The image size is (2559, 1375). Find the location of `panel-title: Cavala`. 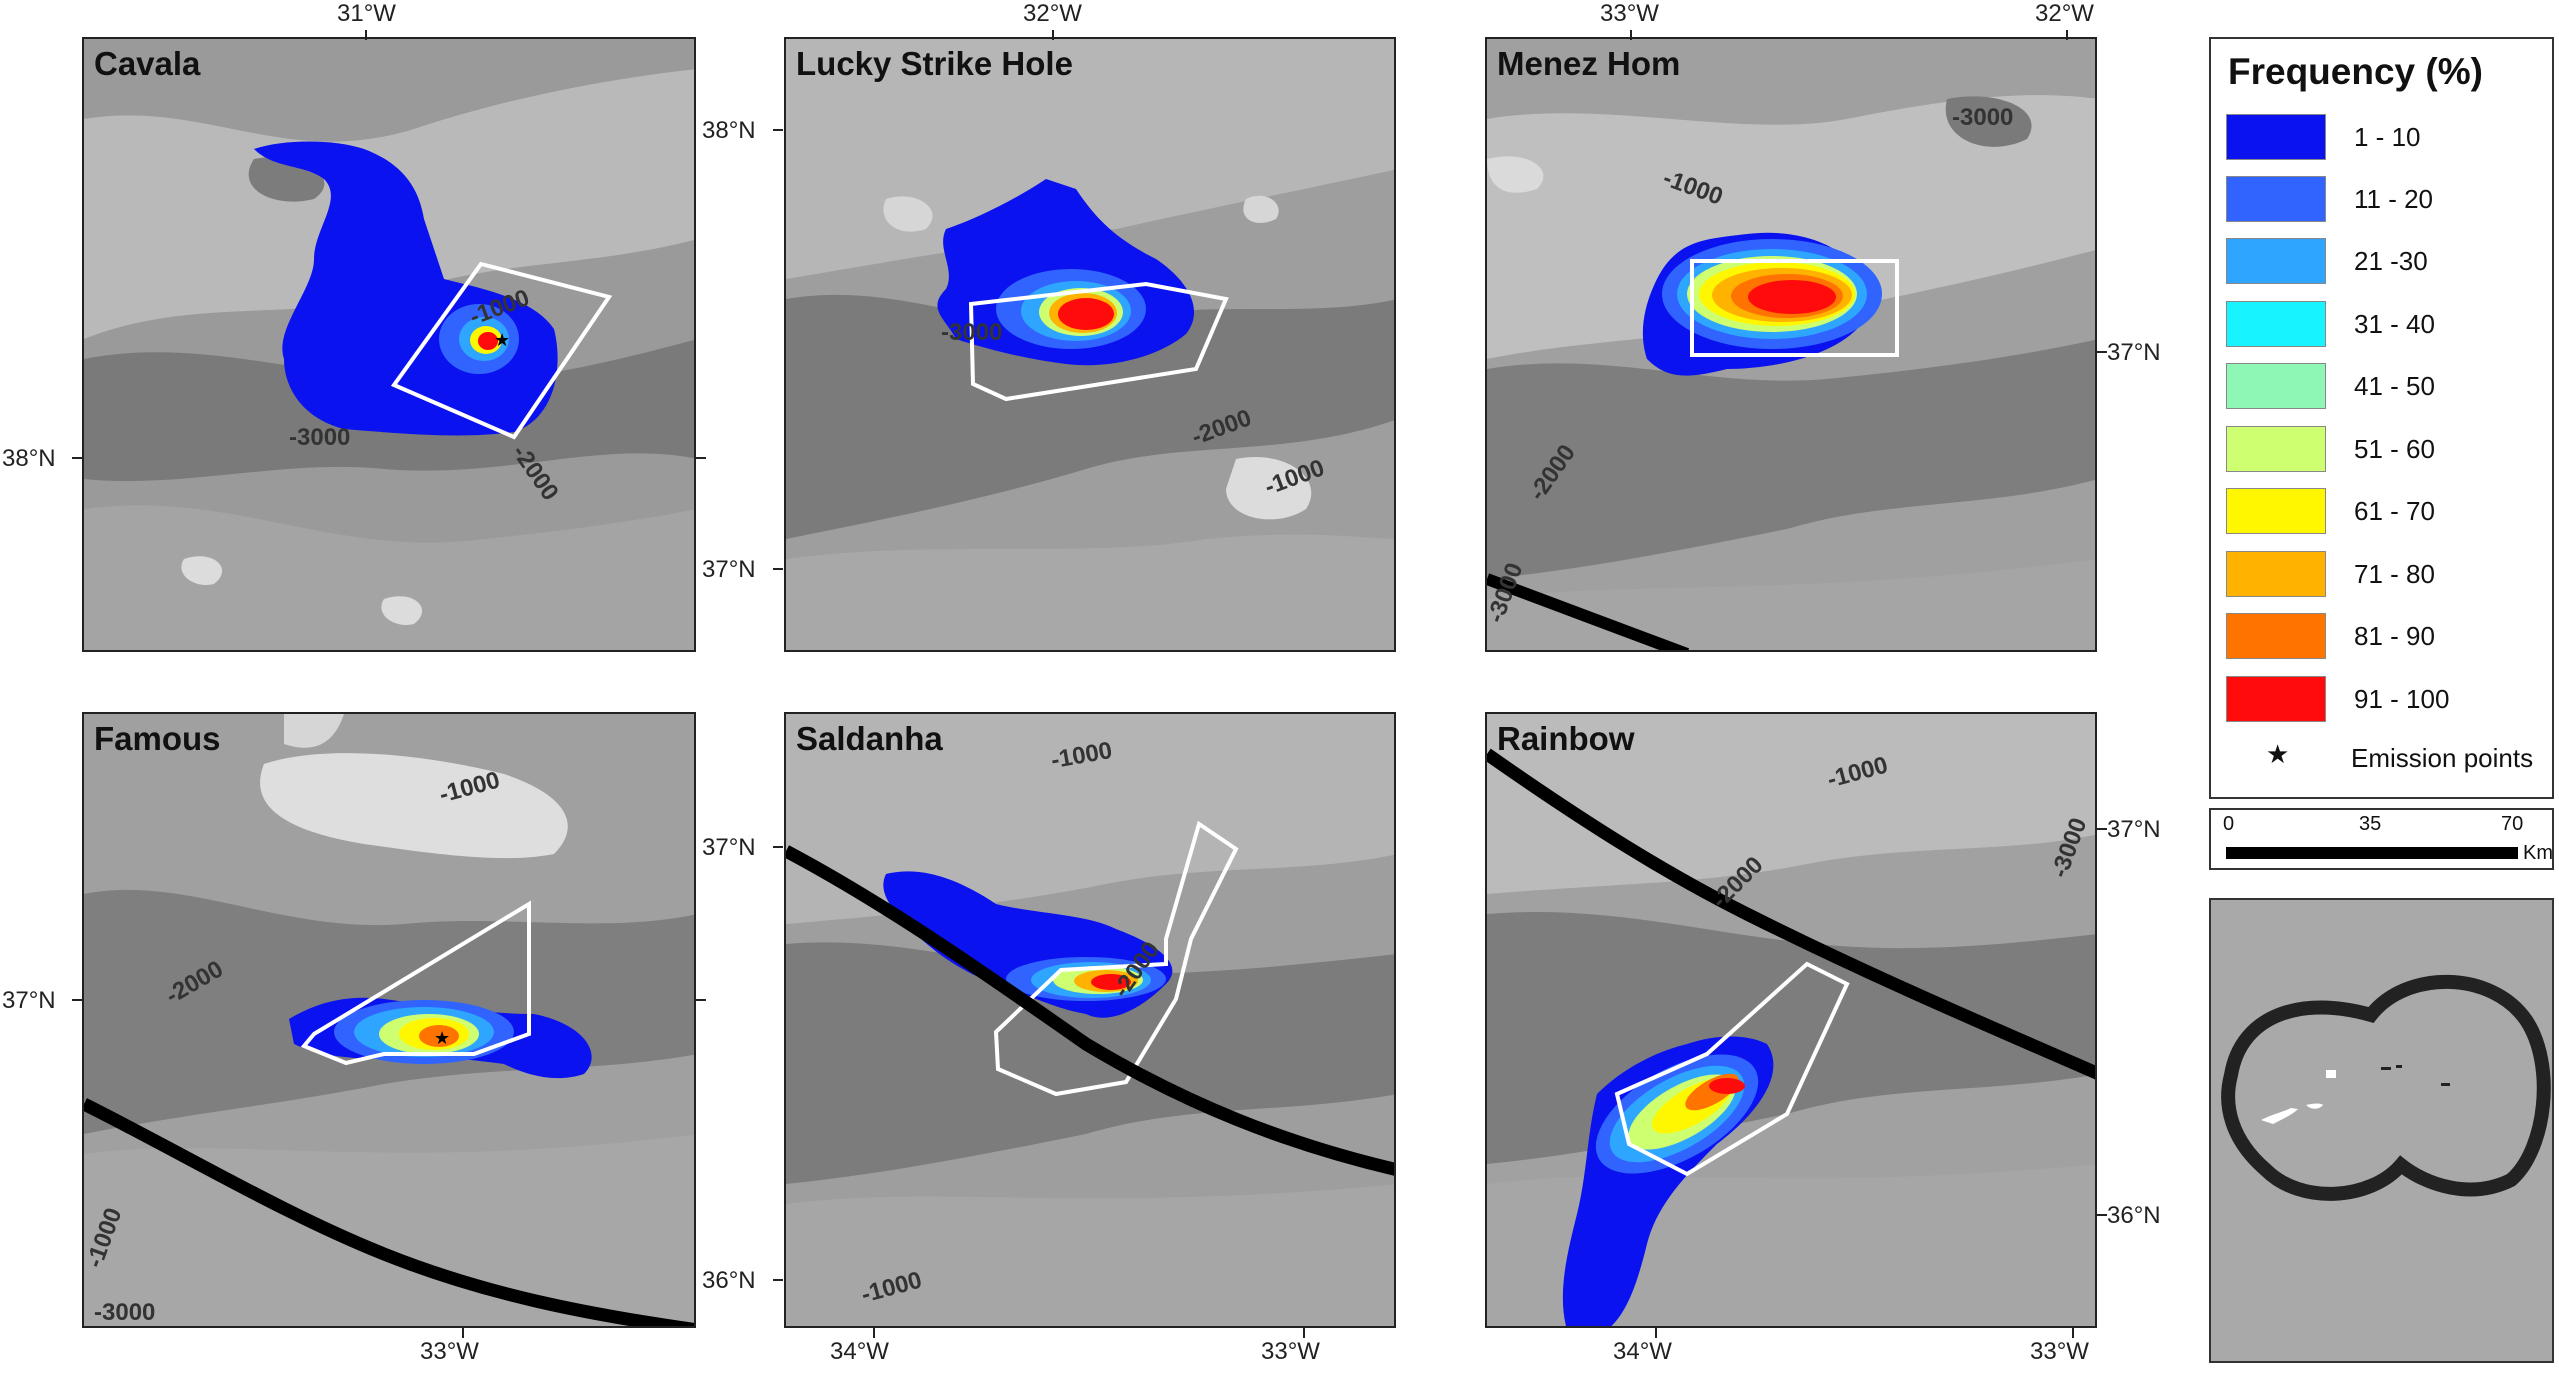

panel-title: Cavala is located at coordinates (147, 63).